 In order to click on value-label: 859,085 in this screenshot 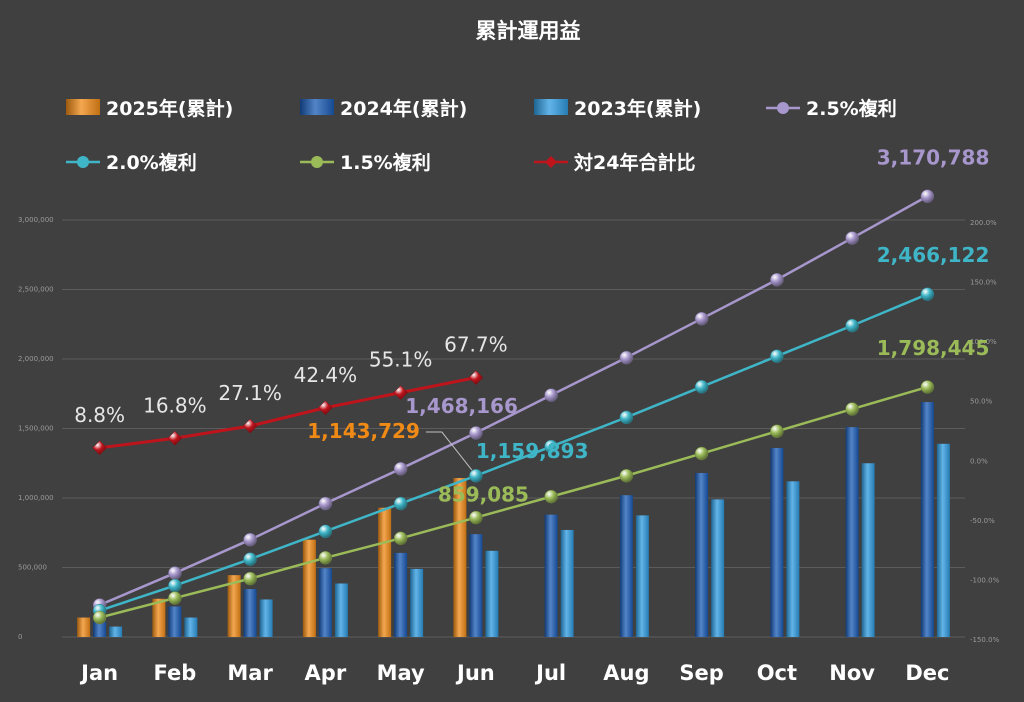, I will do `click(483, 495)`.